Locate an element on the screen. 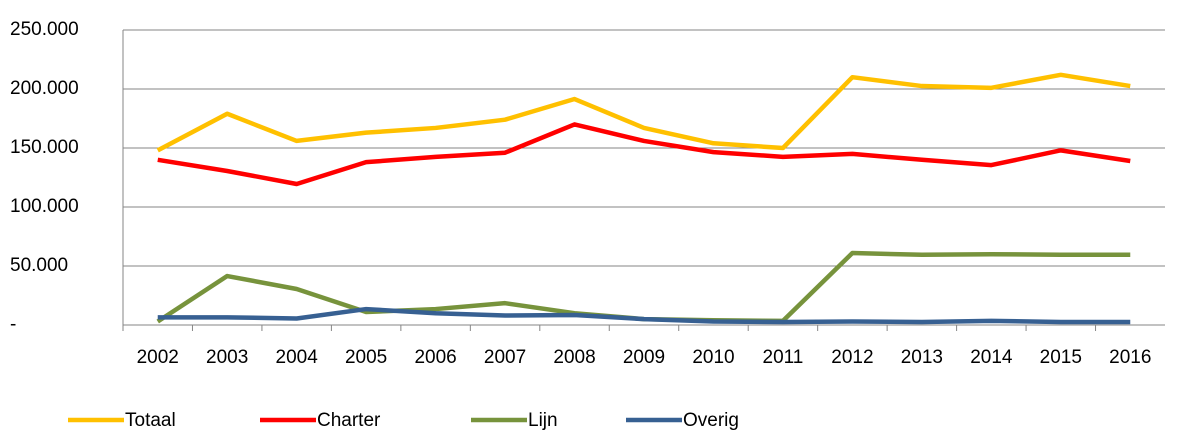 The image size is (1185, 436). x-tick-label: 2014 is located at coordinates (991, 357).